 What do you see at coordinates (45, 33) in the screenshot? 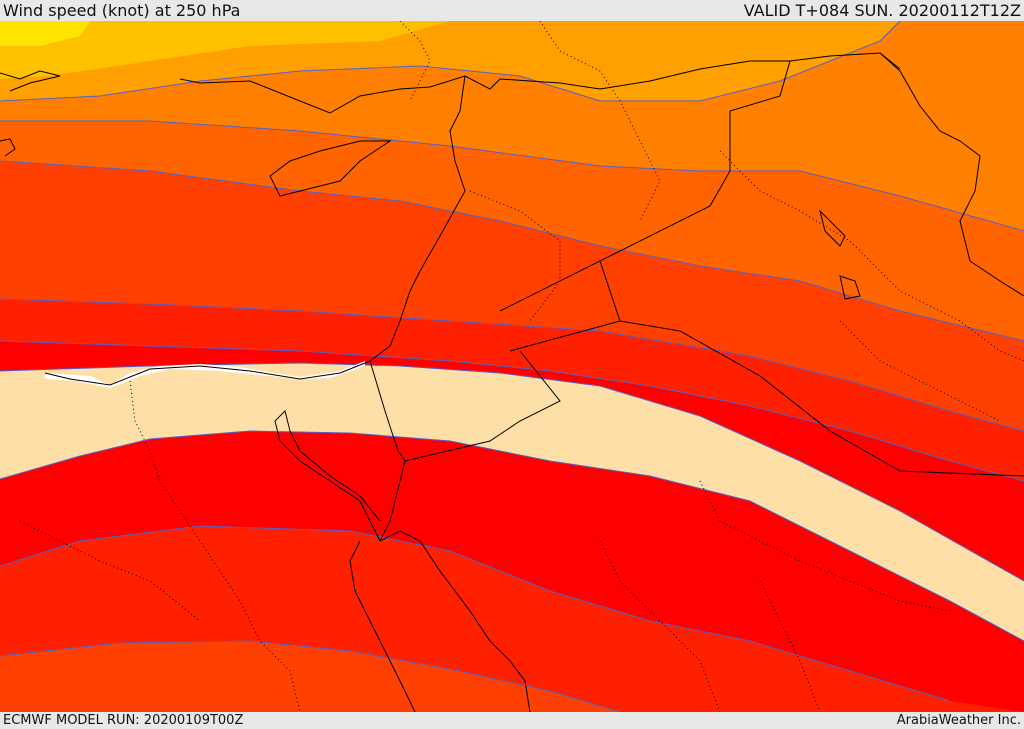
I see `band-yellow` at bounding box center [45, 33].